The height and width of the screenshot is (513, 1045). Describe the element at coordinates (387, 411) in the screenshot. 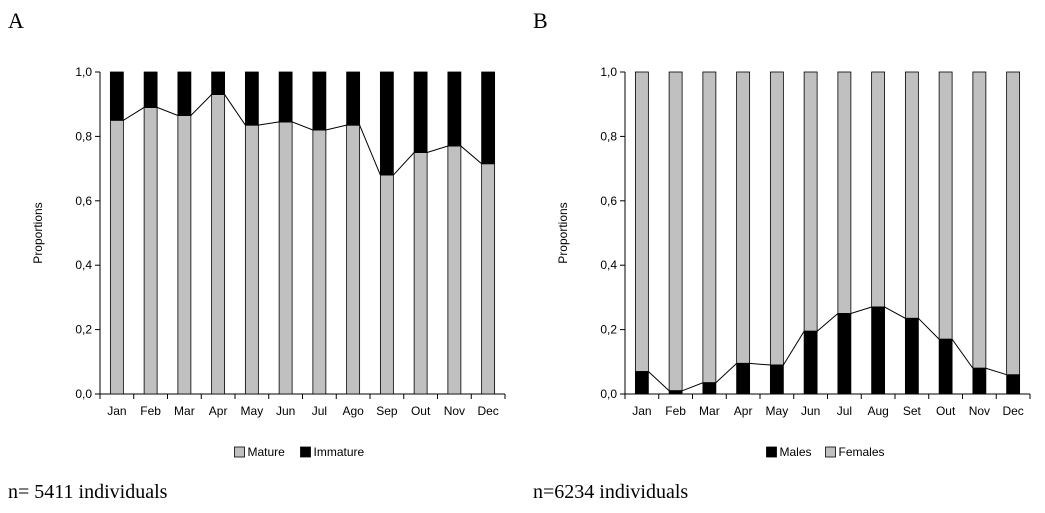

I see `x-tick-label: Sep` at that location.